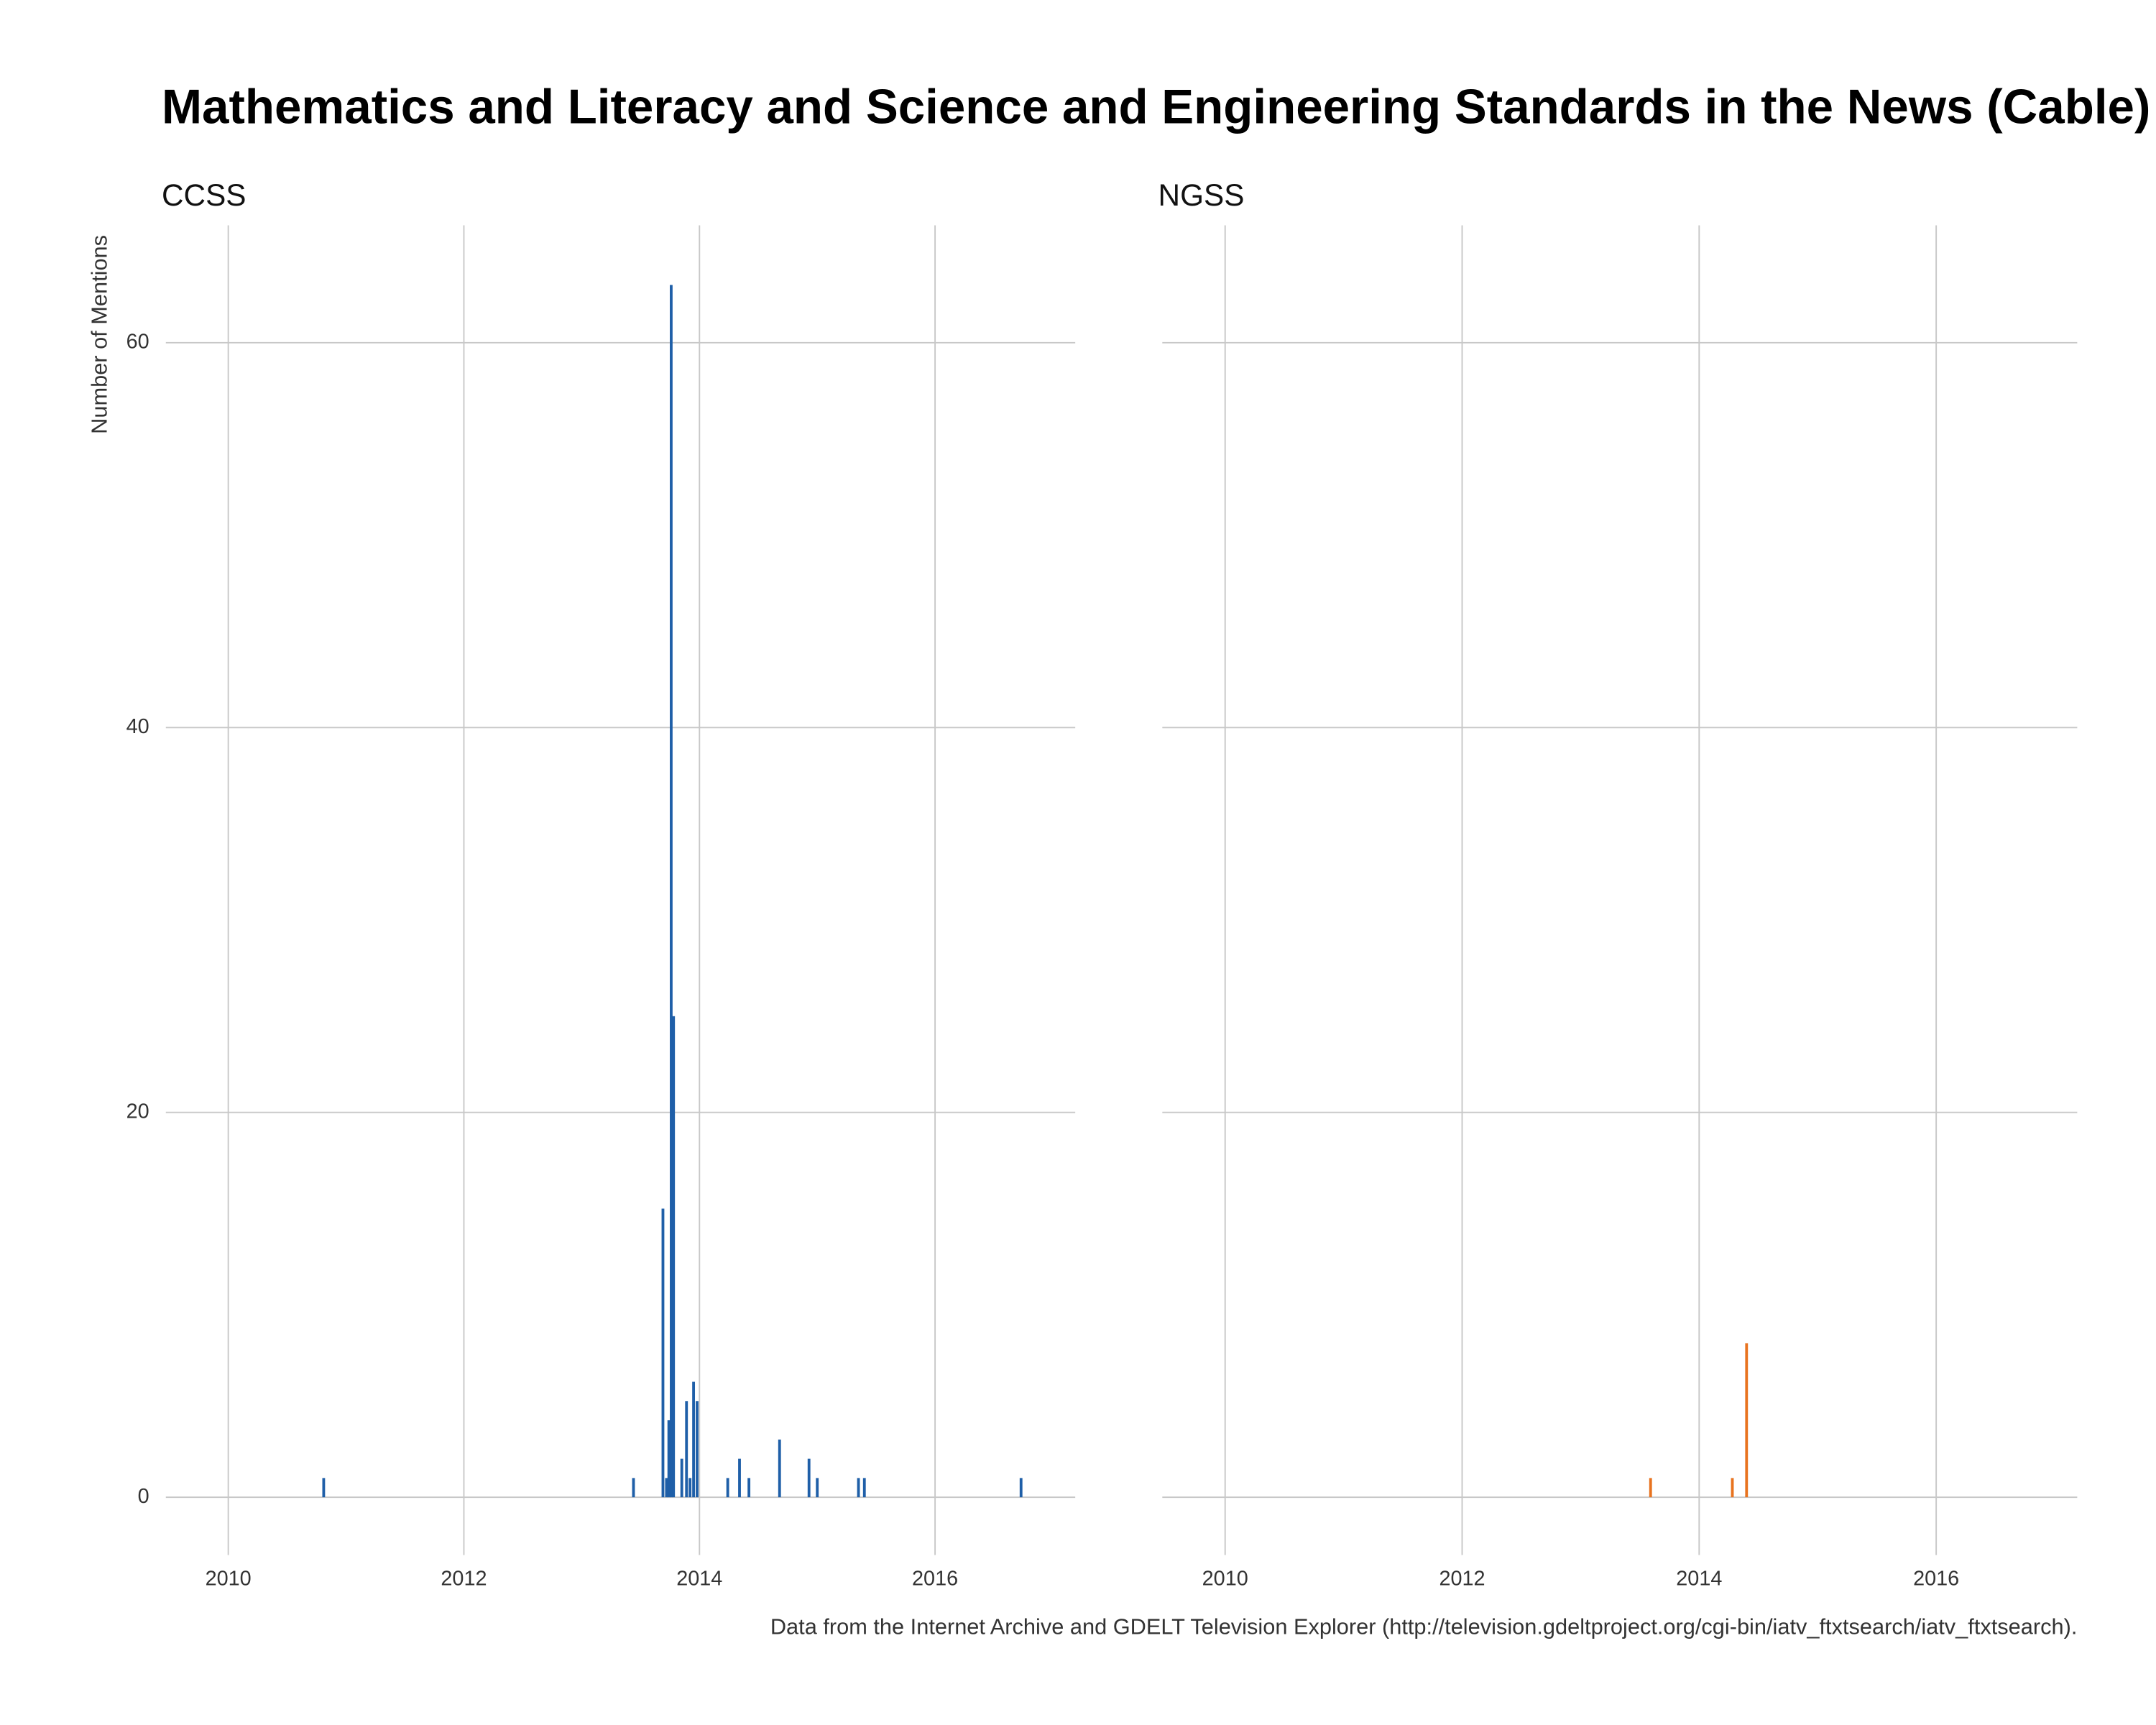 The height and width of the screenshot is (1725, 2156). I want to click on y-tick-label: 40, so click(137, 726).